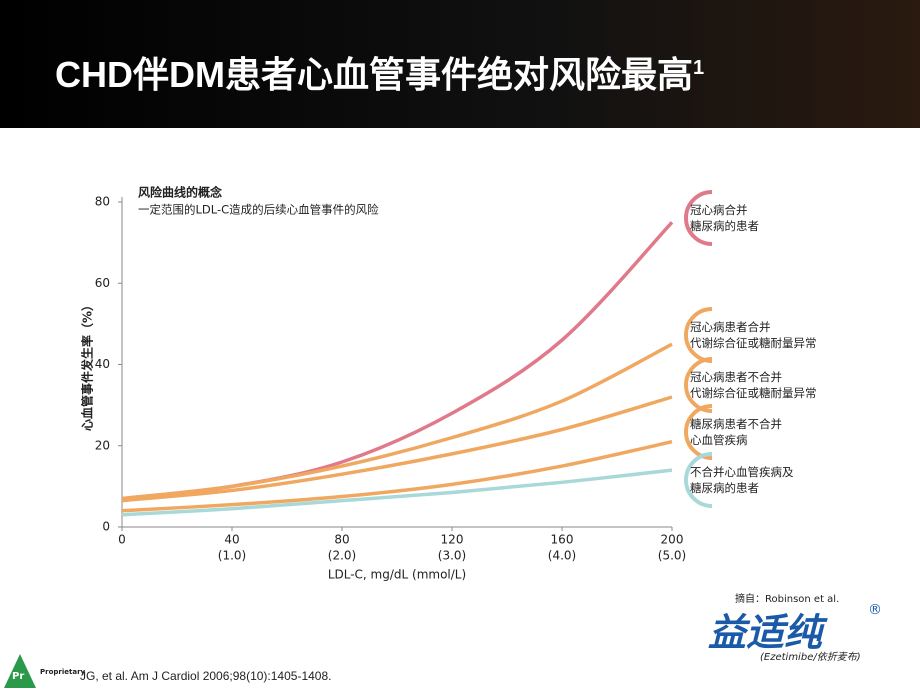 This screenshot has width=920, height=690. I want to click on x-tick-label: 0, so click(122, 540).